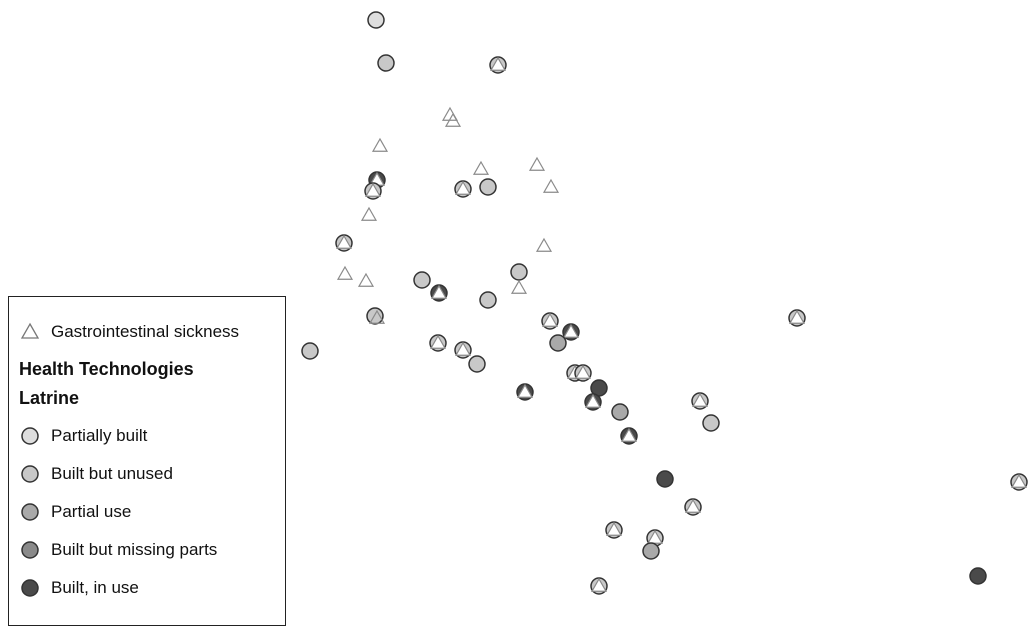  What do you see at coordinates (95, 587) in the screenshot?
I see `legend-label-in-use: Built, in use` at bounding box center [95, 587].